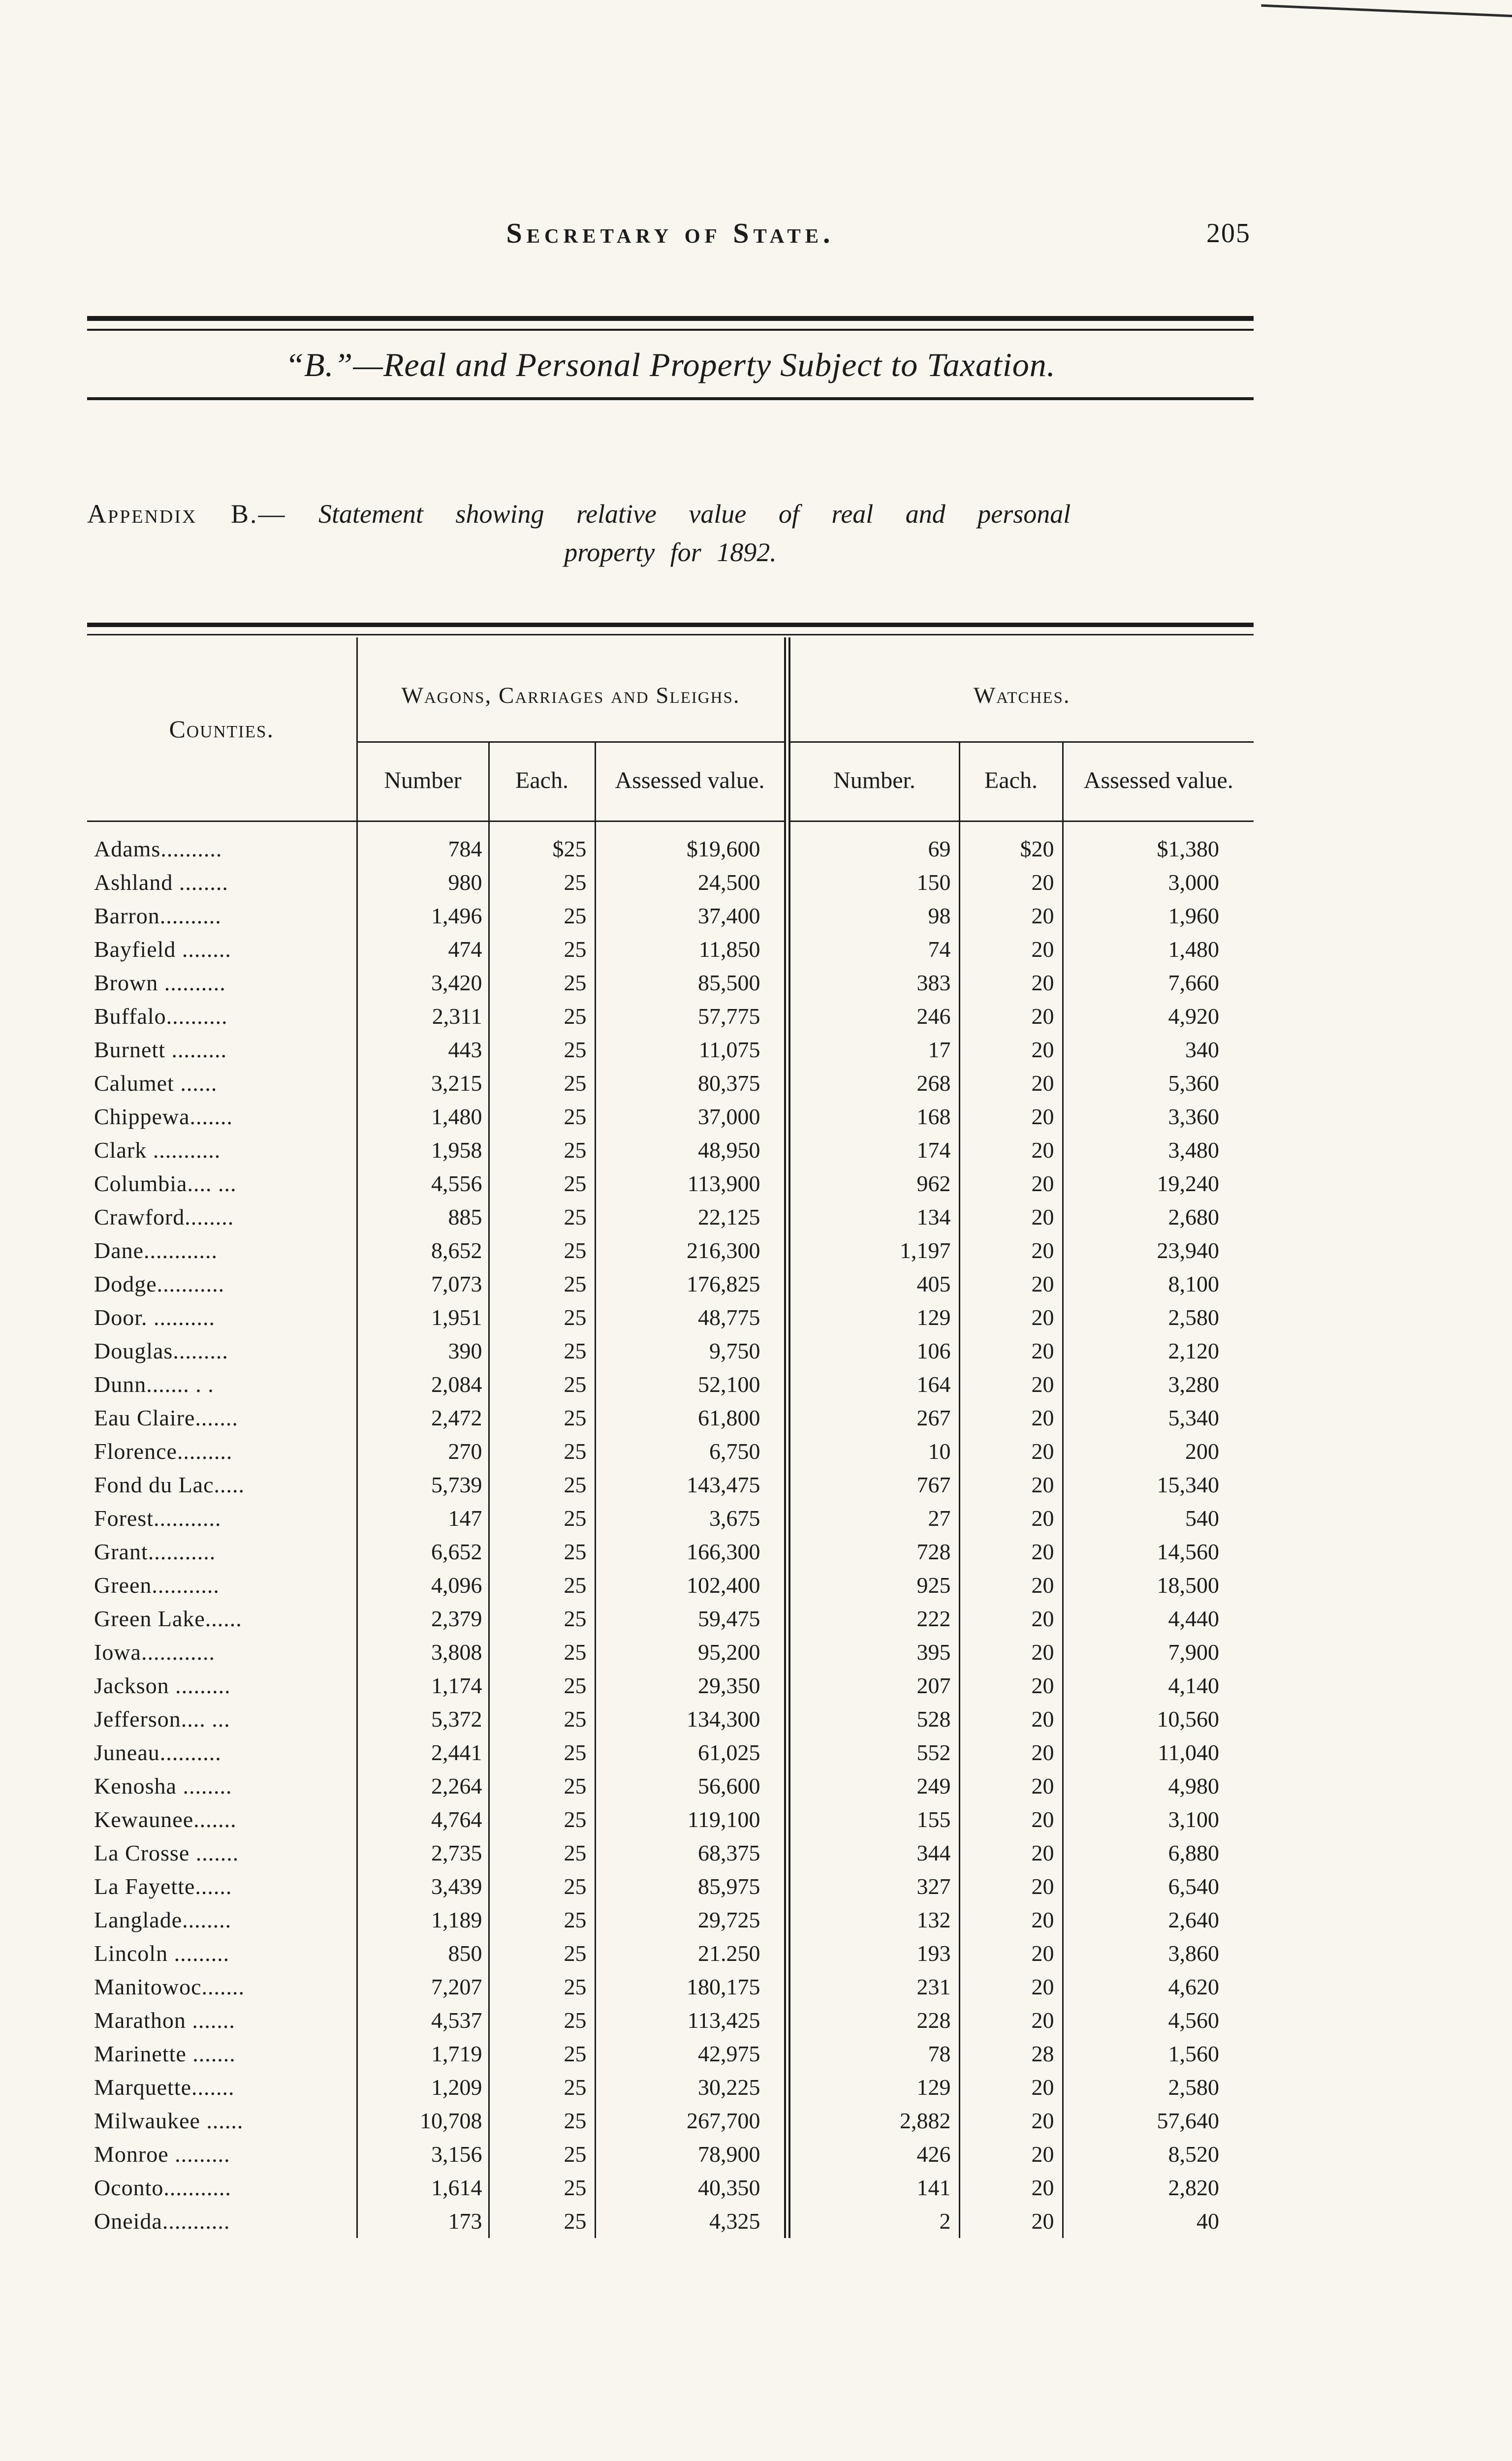 The height and width of the screenshot is (2461, 1512). Describe the element at coordinates (691, 1050) in the screenshot. I see `wagons-assessed-value-cell: 11,075` at that location.